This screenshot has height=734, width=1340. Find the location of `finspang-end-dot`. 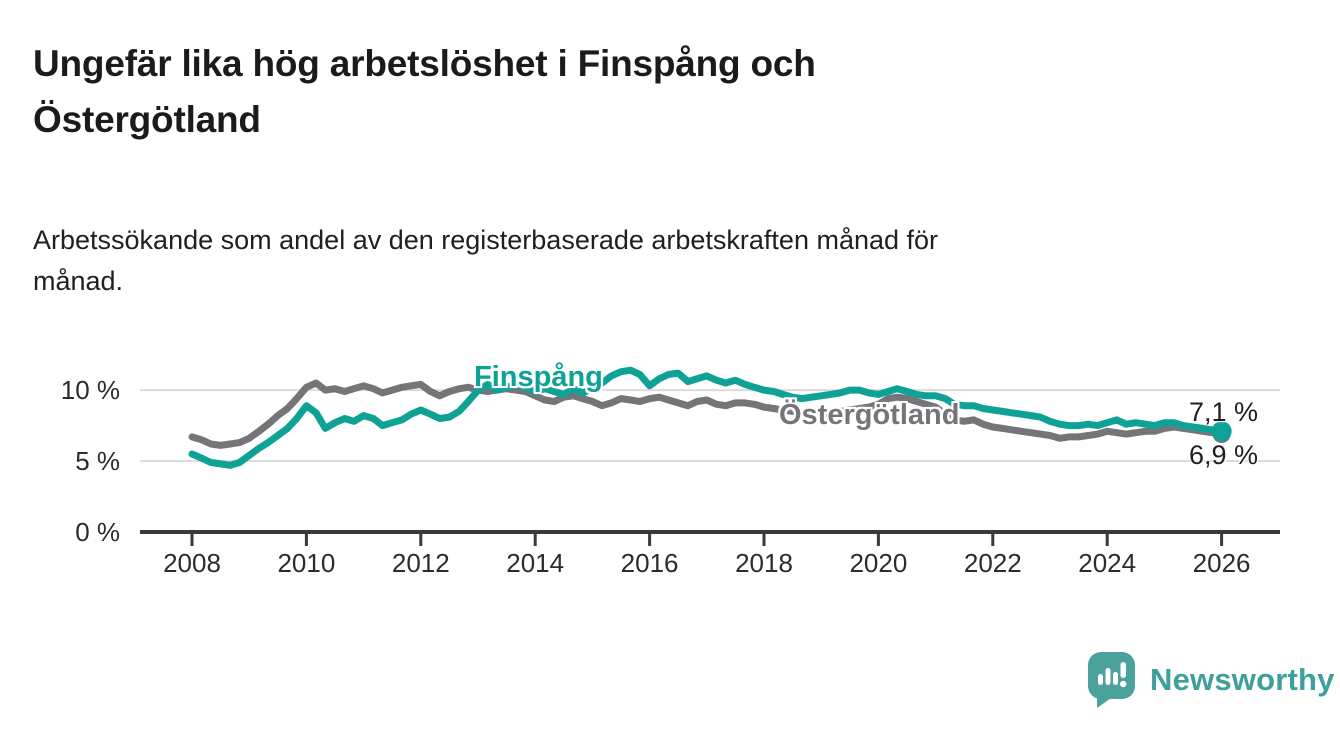

finspang-end-dot is located at coordinates (1221, 431).